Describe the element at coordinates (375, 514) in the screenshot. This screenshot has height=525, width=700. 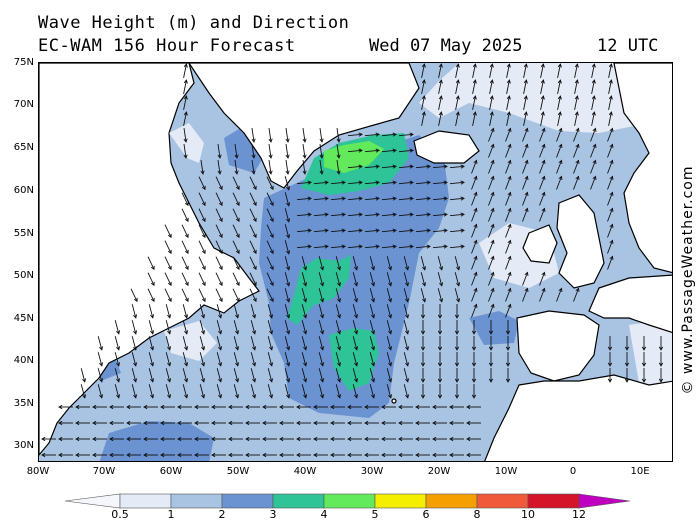
I see `legend-label-5: 5` at that location.